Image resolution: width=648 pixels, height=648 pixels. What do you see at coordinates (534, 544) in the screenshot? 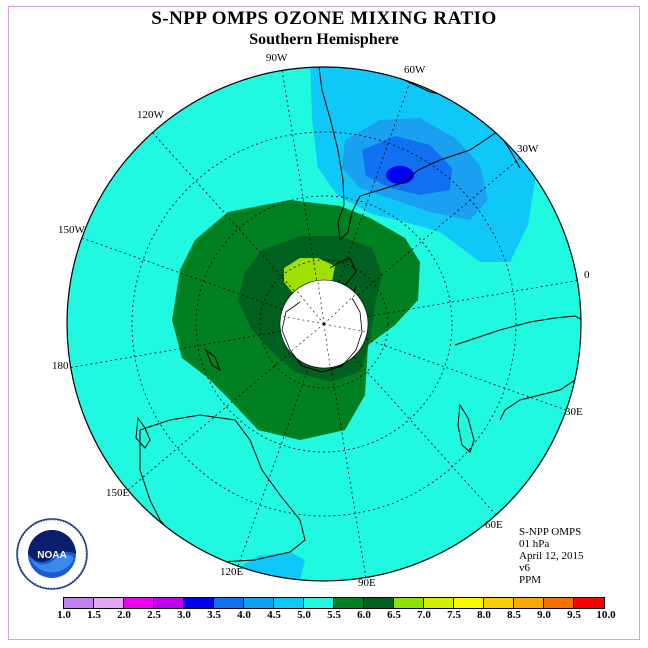
I see `info-level: 01 hPa` at bounding box center [534, 544].